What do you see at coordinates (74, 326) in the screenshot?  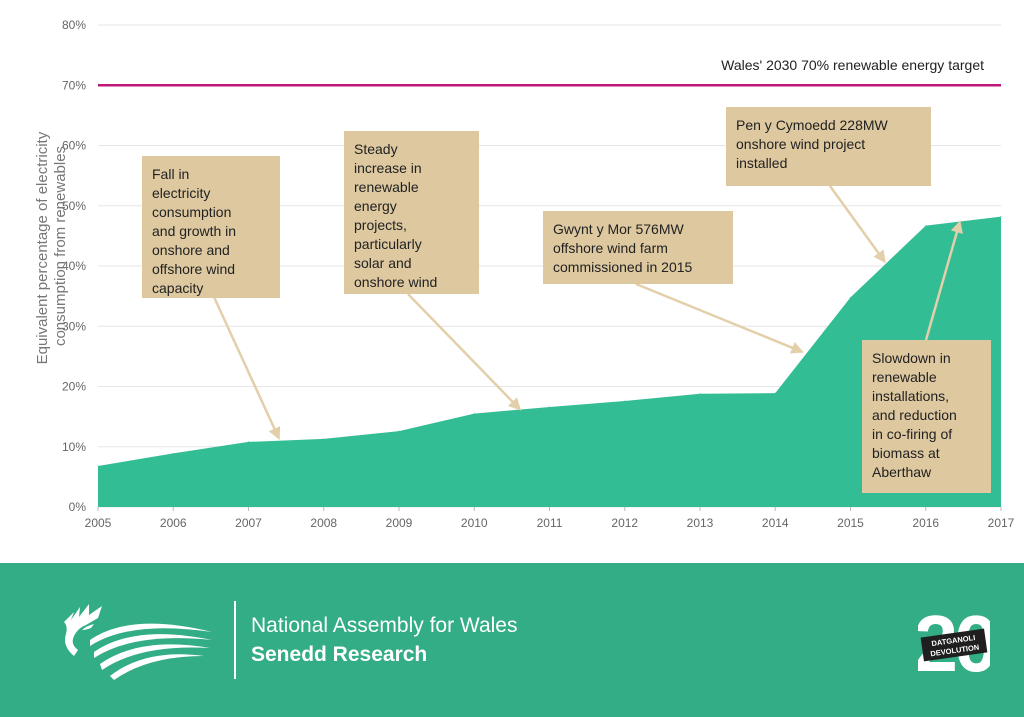 I see `y-tick-label: 30%` at bounding box center [74, 326].